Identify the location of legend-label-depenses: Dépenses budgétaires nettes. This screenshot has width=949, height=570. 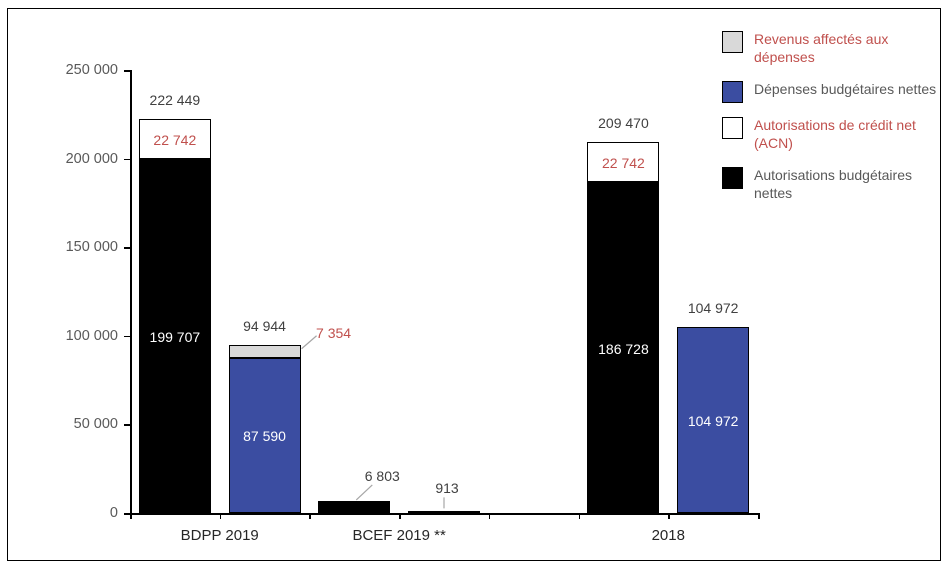
(845, 88).